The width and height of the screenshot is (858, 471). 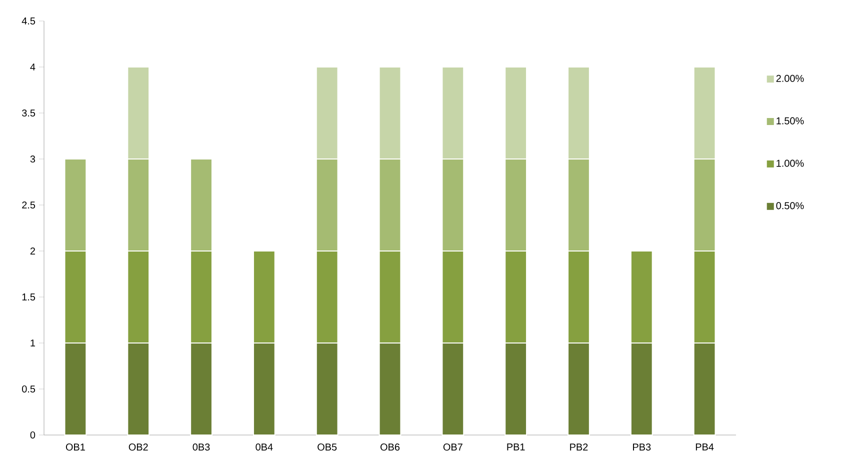 I want to click on x-tick-label: OB2, so click(x=138, y=447).